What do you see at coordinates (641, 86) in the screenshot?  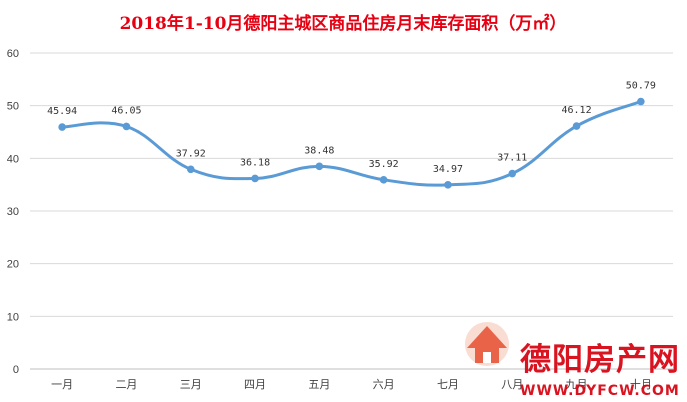 I see `data-label: 50.79` at bounding box center [641, 86].